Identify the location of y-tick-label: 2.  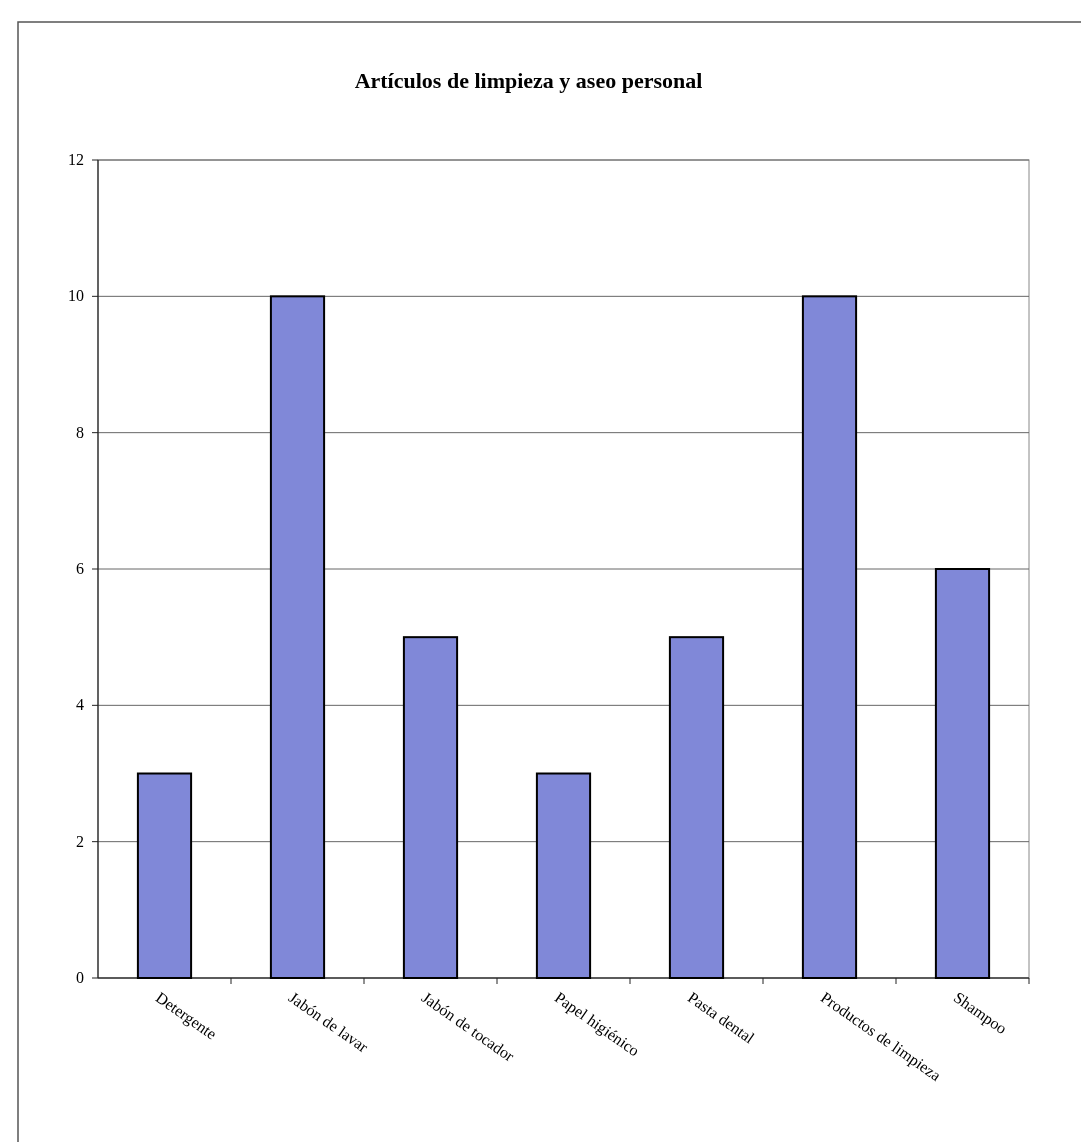
(80, 841).